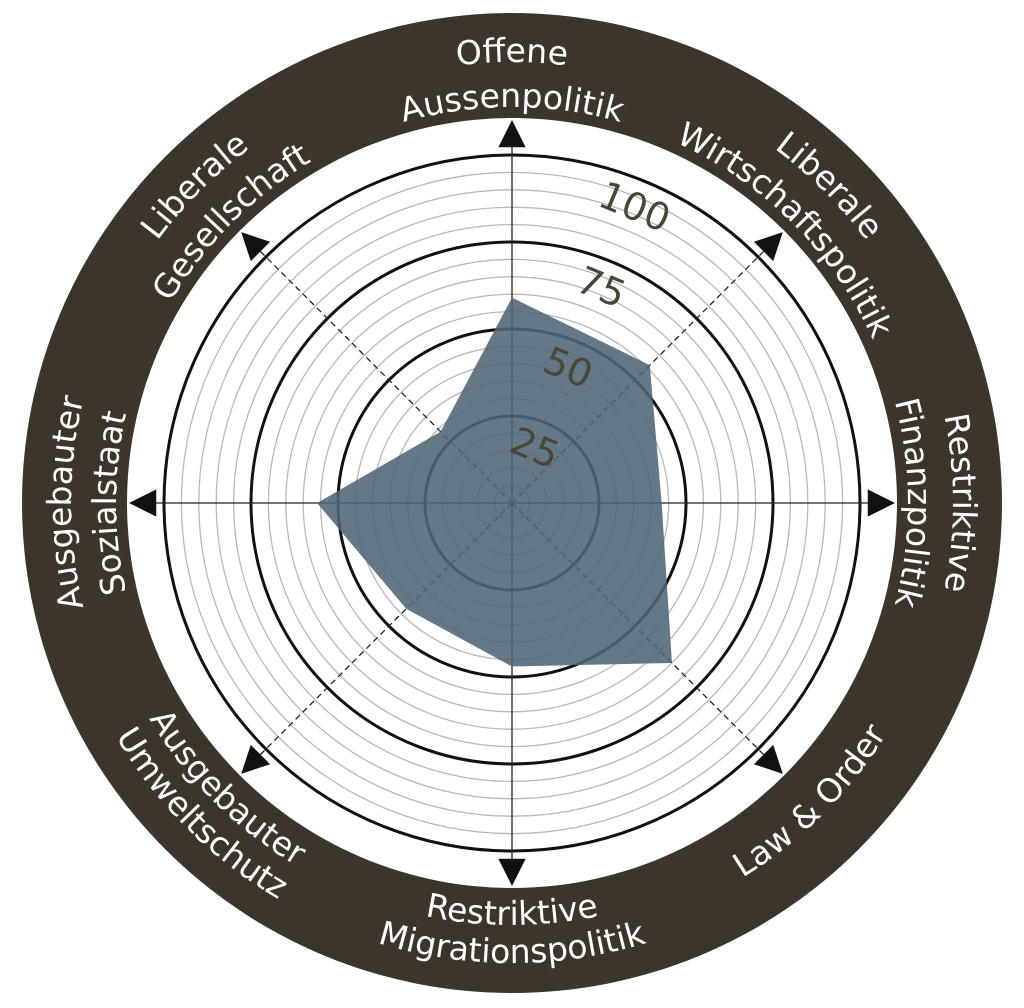 The image size is (1024, 1008). I want to click on category-label: Offene, so click(512, 52).